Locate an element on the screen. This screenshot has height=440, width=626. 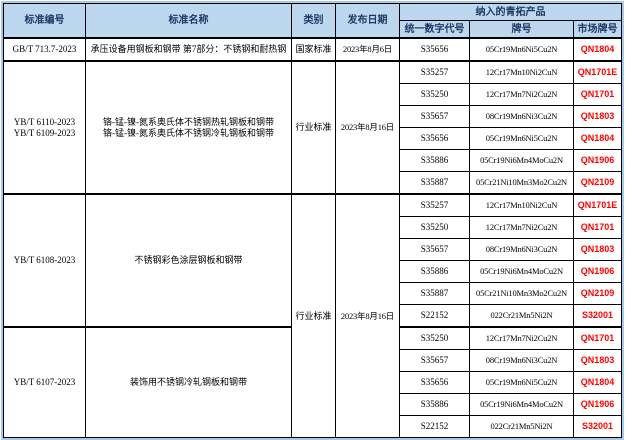
standard-name-cell: 承压设备用钢板和钢带 第7部分：不锈钢和耐热钢 is located at coordinates (188, 49).